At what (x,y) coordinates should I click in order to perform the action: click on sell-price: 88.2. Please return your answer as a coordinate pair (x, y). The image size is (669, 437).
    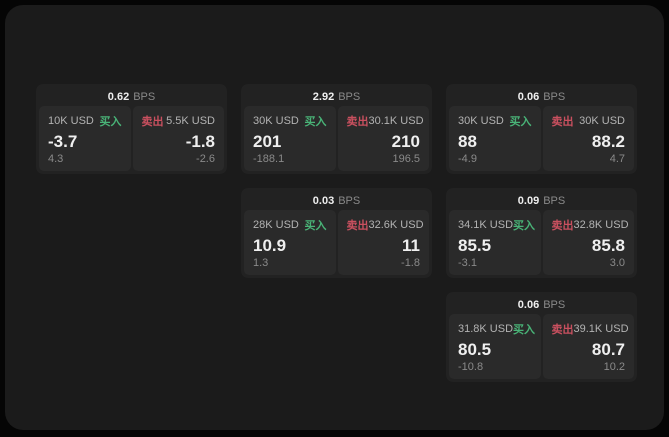
    Looking at the image, I should click on (608, 141).